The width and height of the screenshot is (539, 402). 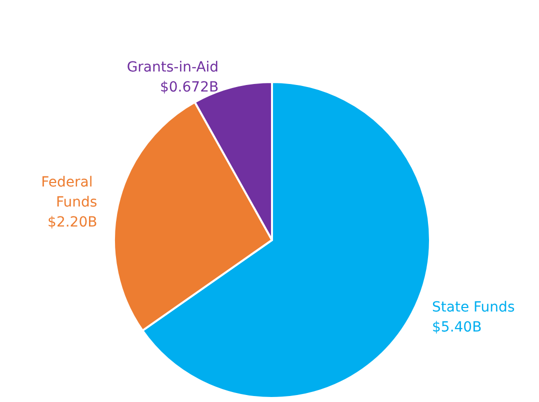 What do you see at coordinates (69, 192) in the screenshot?
I see `slice-label: Federal Funds` at bounding box center [69, 192].